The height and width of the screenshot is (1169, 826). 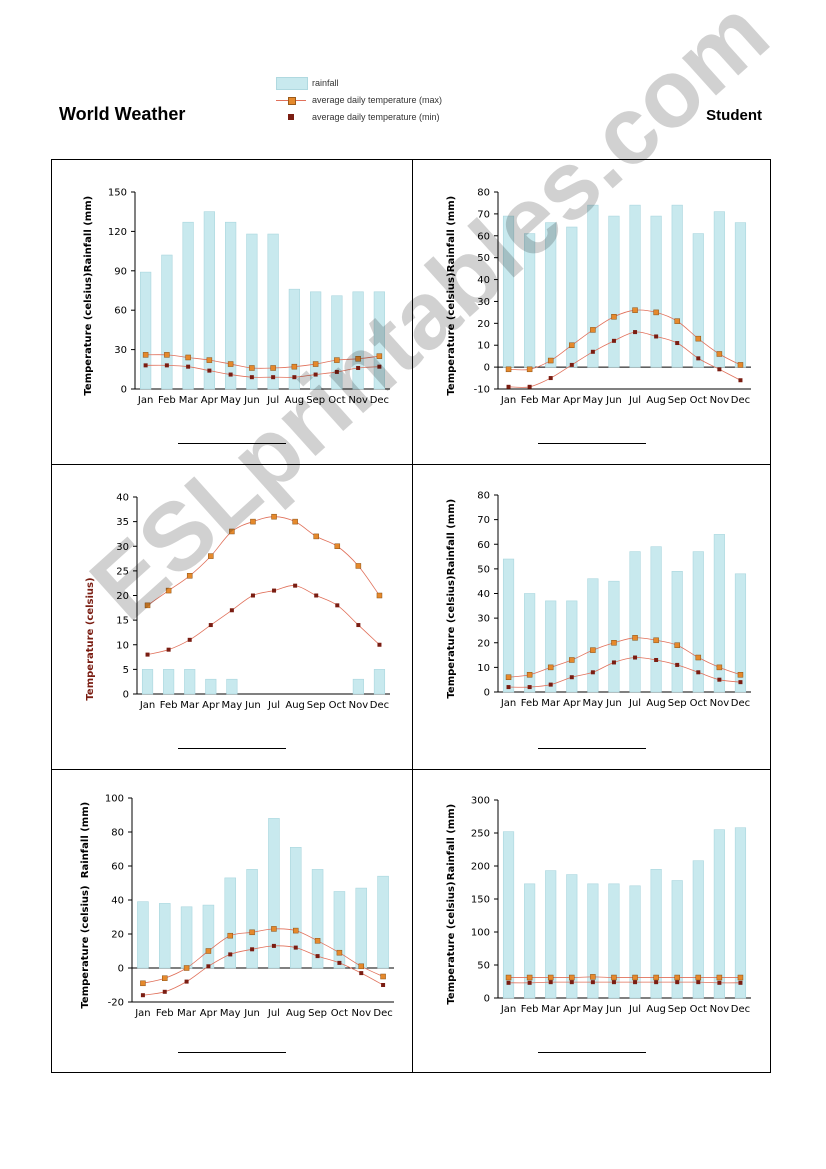 What do you see at coordinates (720, 400) in the screenshot?
I see `x-tick-label: Nov` at bounding box center [720, 400].